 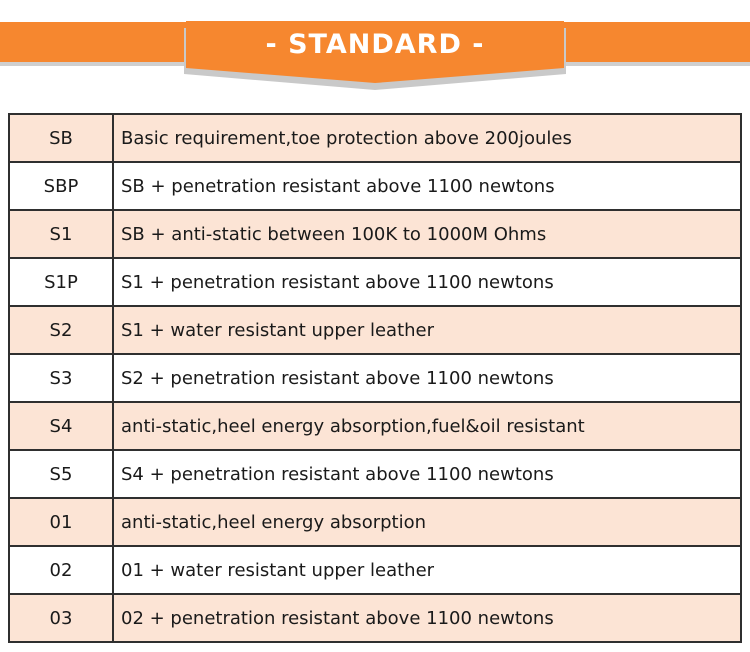 What do you see at coordinates (61, 522) in the screenshot?
I see `standard-code: 01` at bounding box center [61, 522].